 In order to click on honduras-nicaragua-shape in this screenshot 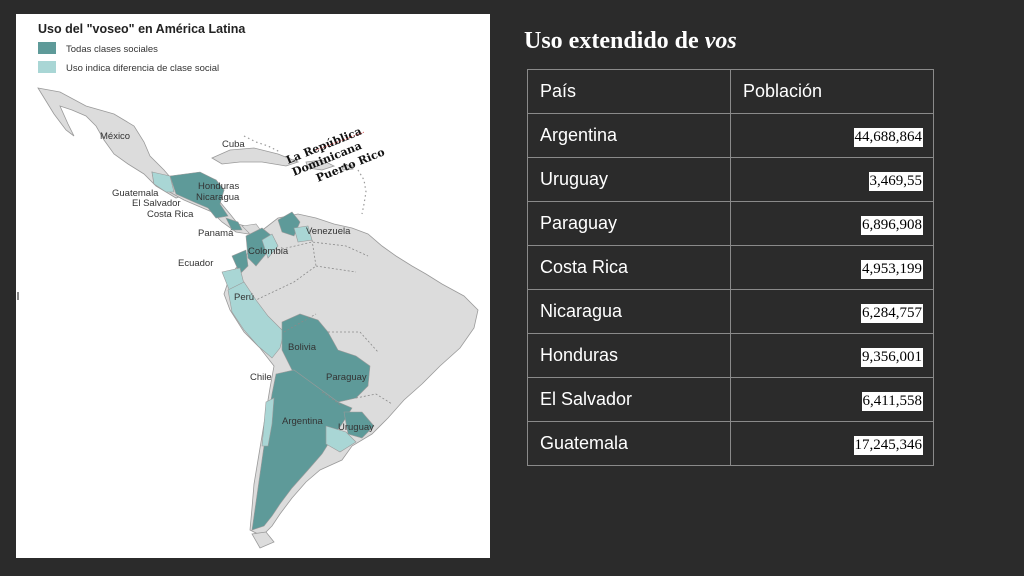, I will do `click(199, 195)`.